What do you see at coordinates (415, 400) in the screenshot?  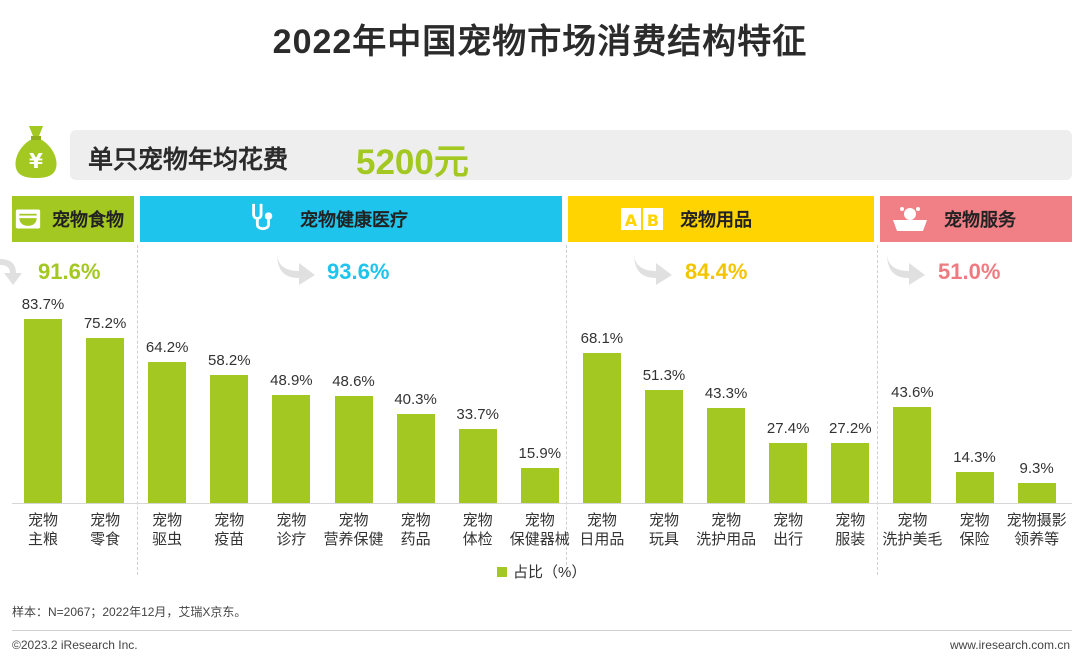 I see `bar-value-label: 40.3%` at bounding box center [415, 400].